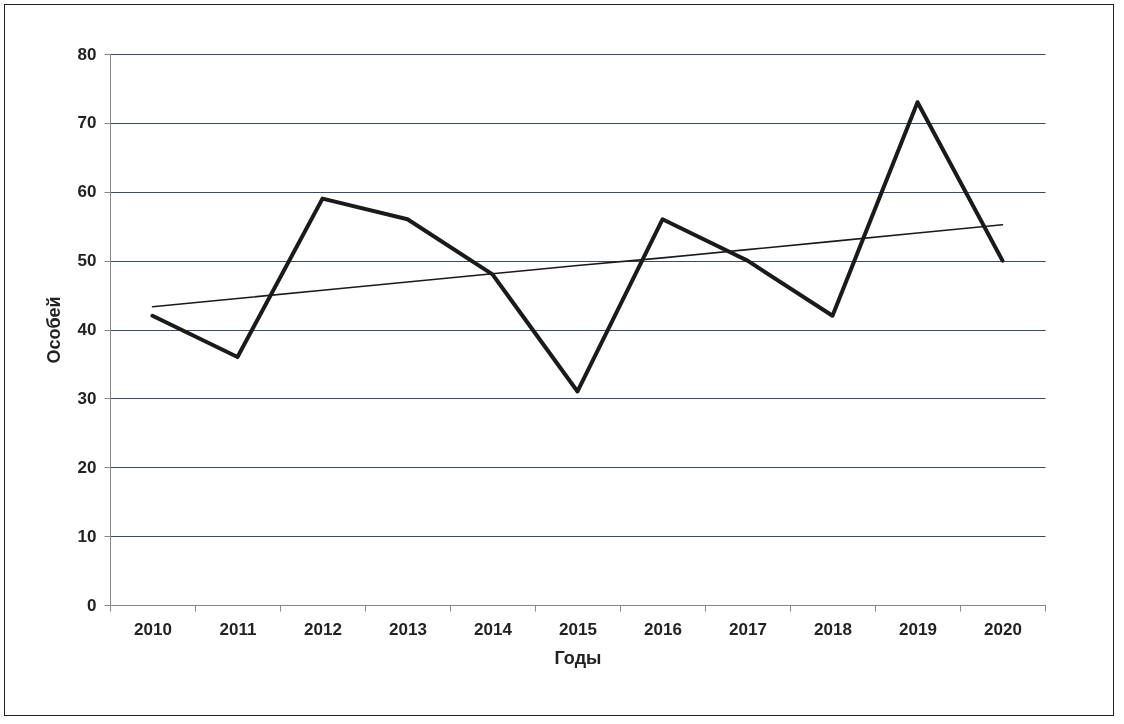 This screenshot has height=724, width=1124. Describe the element at coordinates (87, 123) in the screenshot. I see `y-tick-label: 70` at that location.